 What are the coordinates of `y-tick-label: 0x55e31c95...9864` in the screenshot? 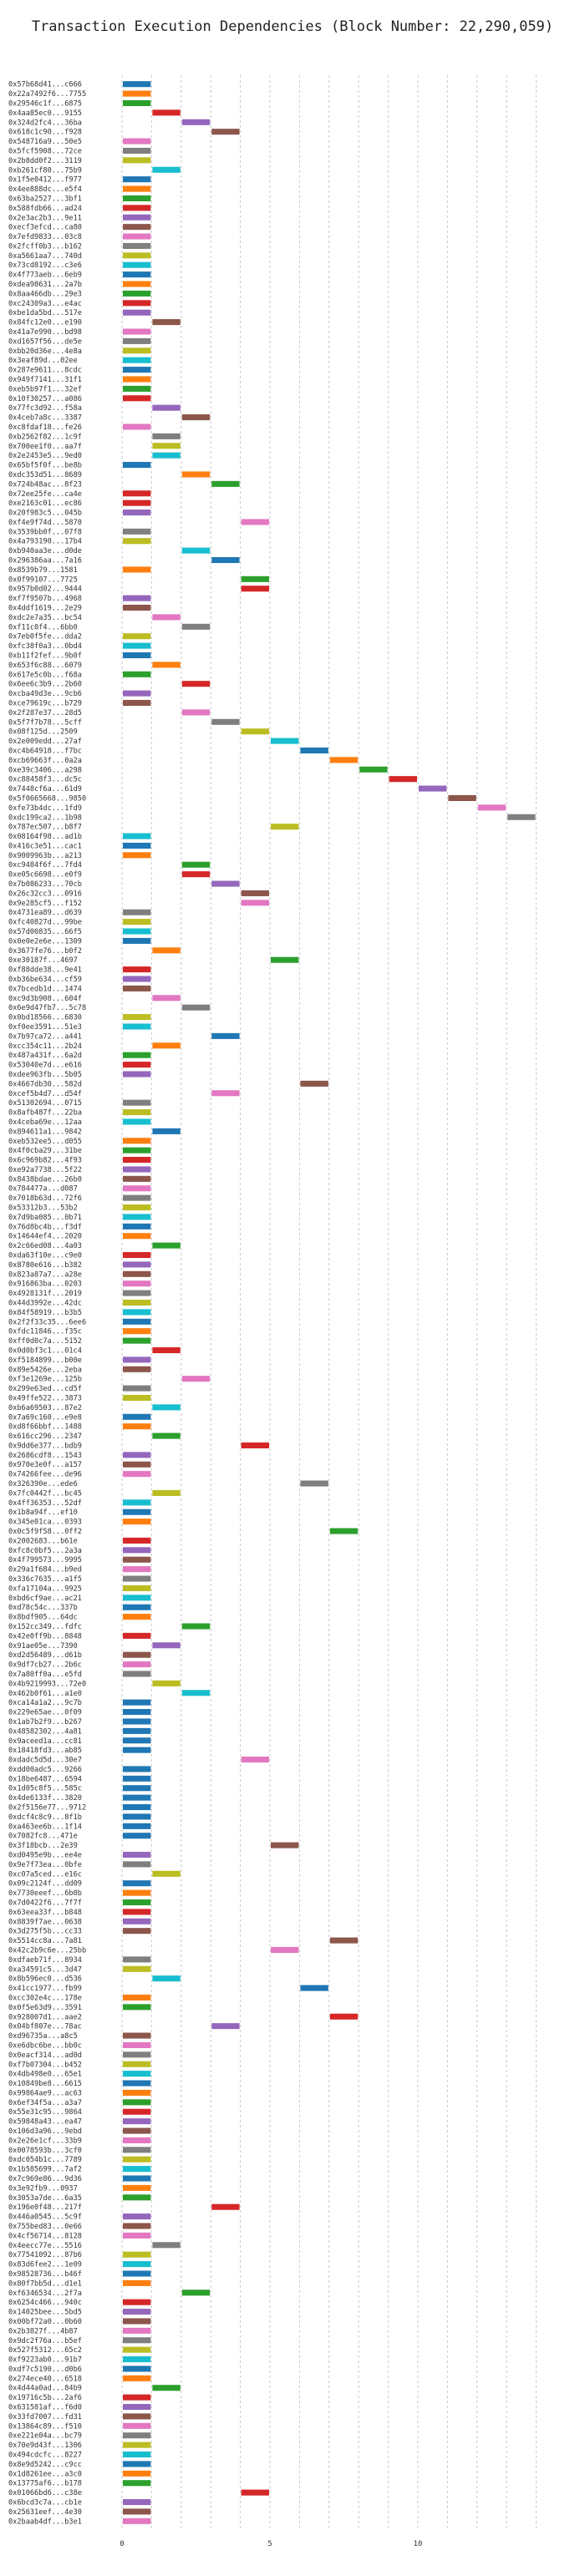 It's located at (45, 2112).